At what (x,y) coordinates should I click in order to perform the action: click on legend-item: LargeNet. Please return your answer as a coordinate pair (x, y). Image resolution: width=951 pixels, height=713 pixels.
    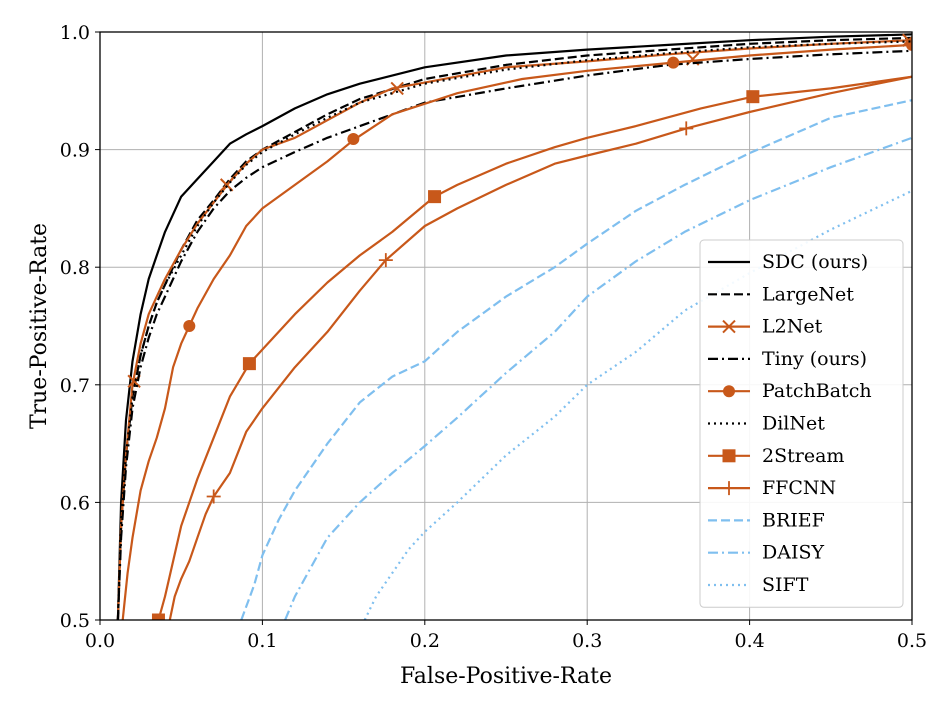
    Looking at the image, I should click on (781, 294).